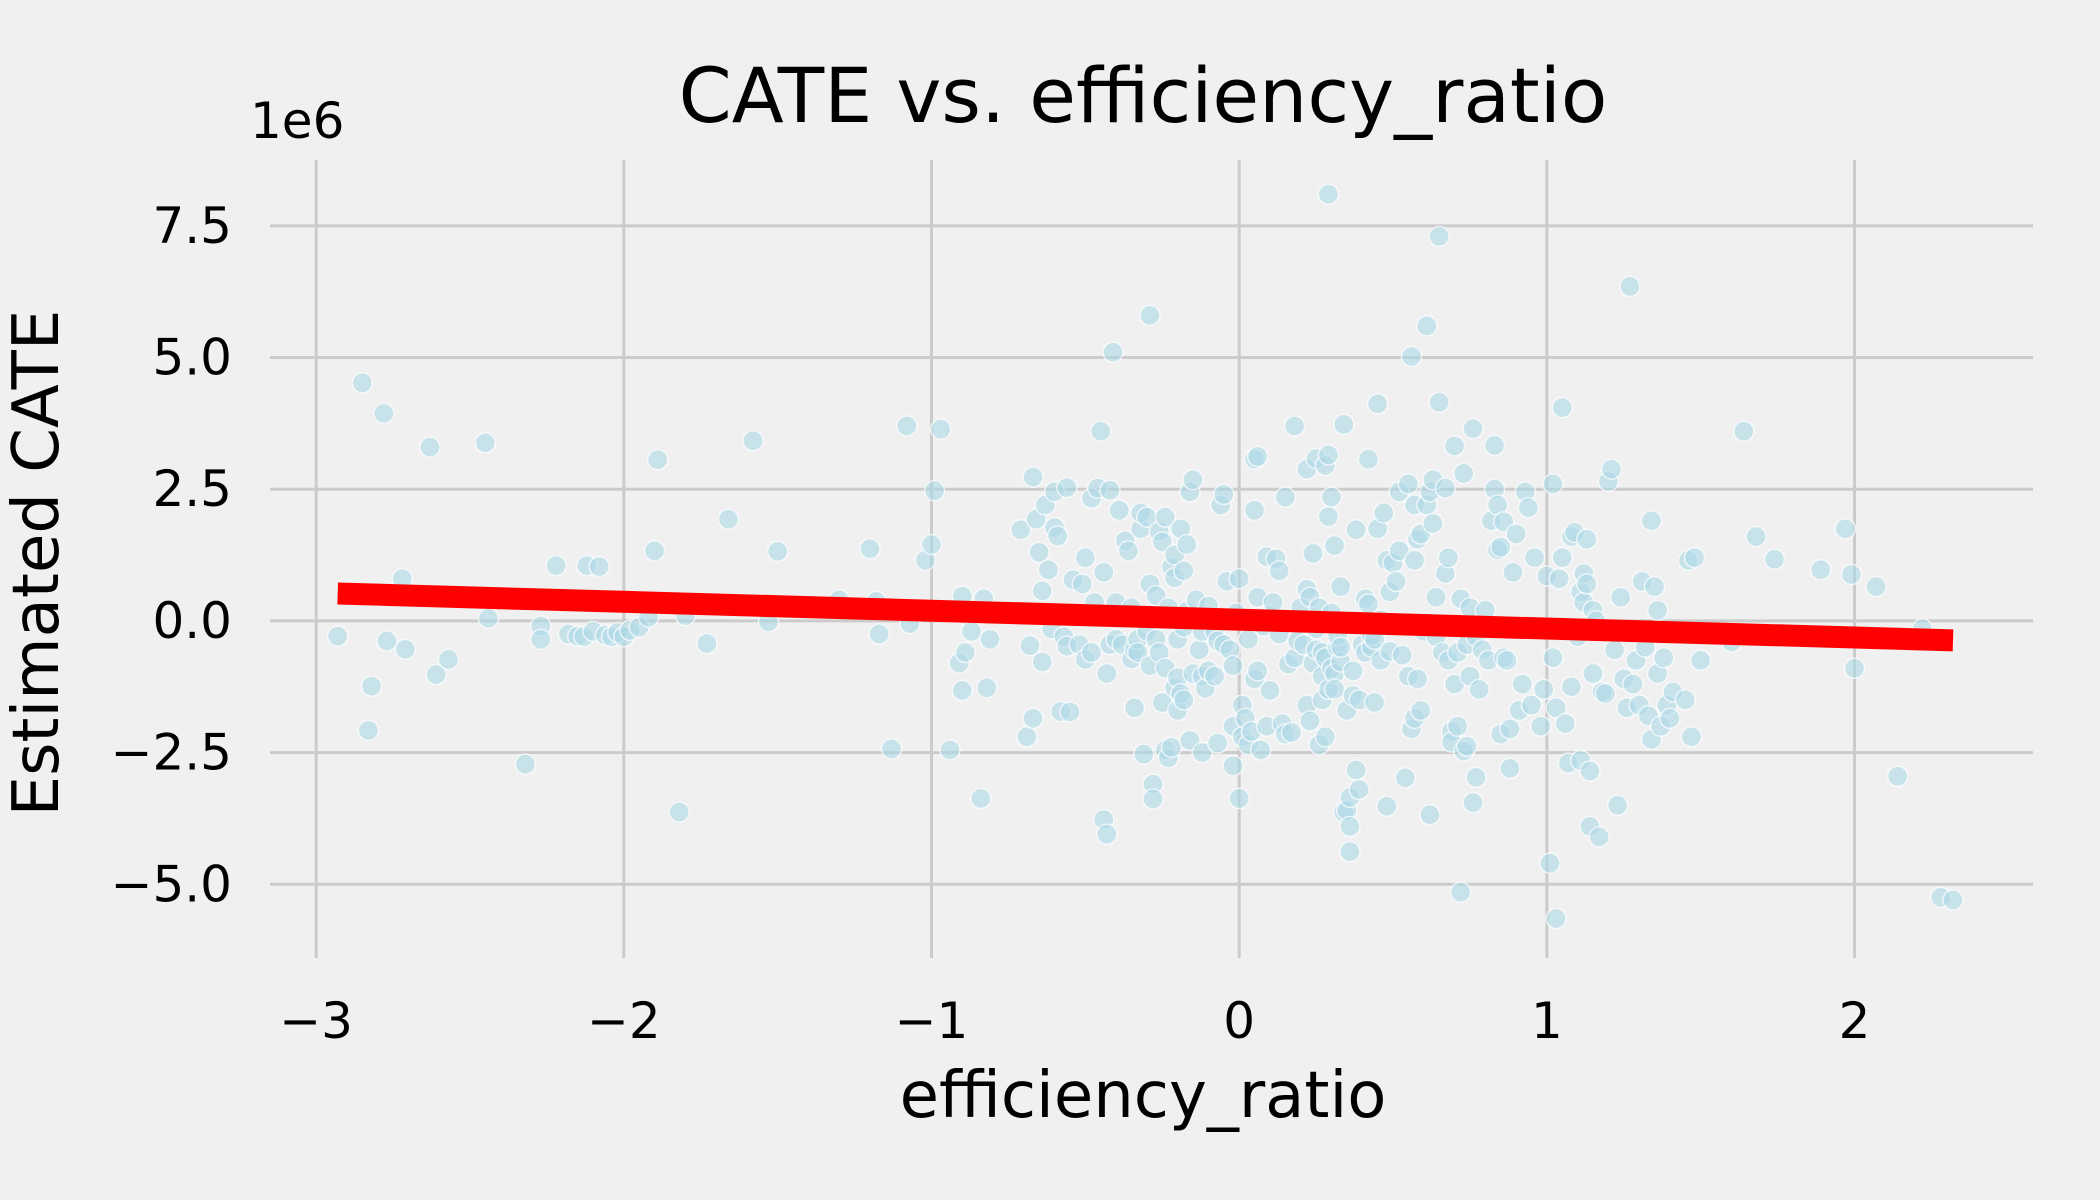 The height and width of the screenshot is (1200, 2100). I want to click on x-tick-label: 2, so click(1855, 1021).